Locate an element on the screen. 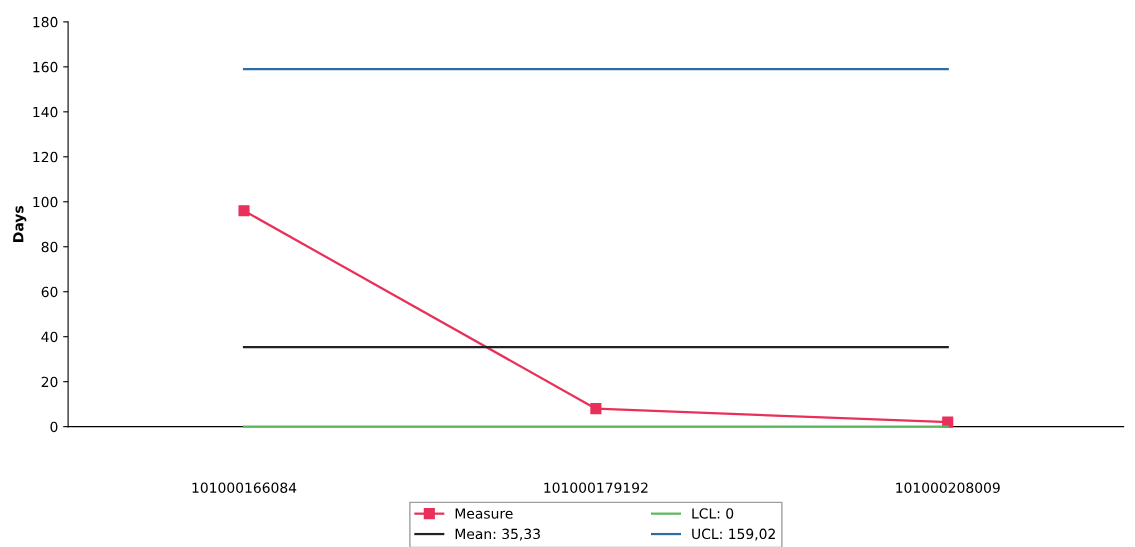 This screenshot has height=547, width=1135. x-tick-label: 101000179192 is located at coordinates (596, 487).